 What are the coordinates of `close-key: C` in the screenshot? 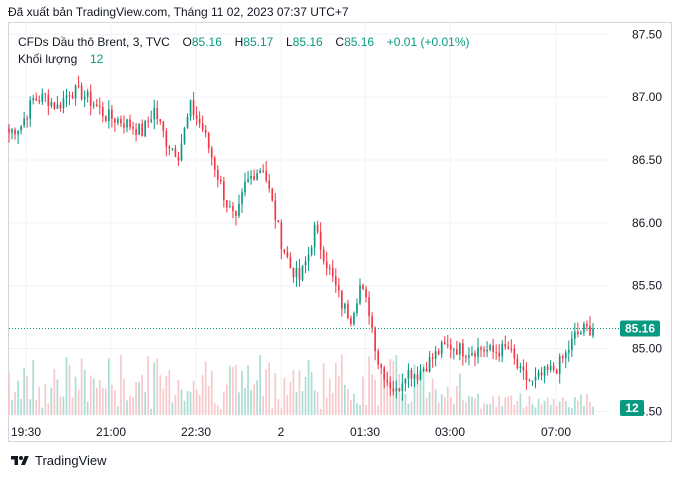 It's located at (340, 42).